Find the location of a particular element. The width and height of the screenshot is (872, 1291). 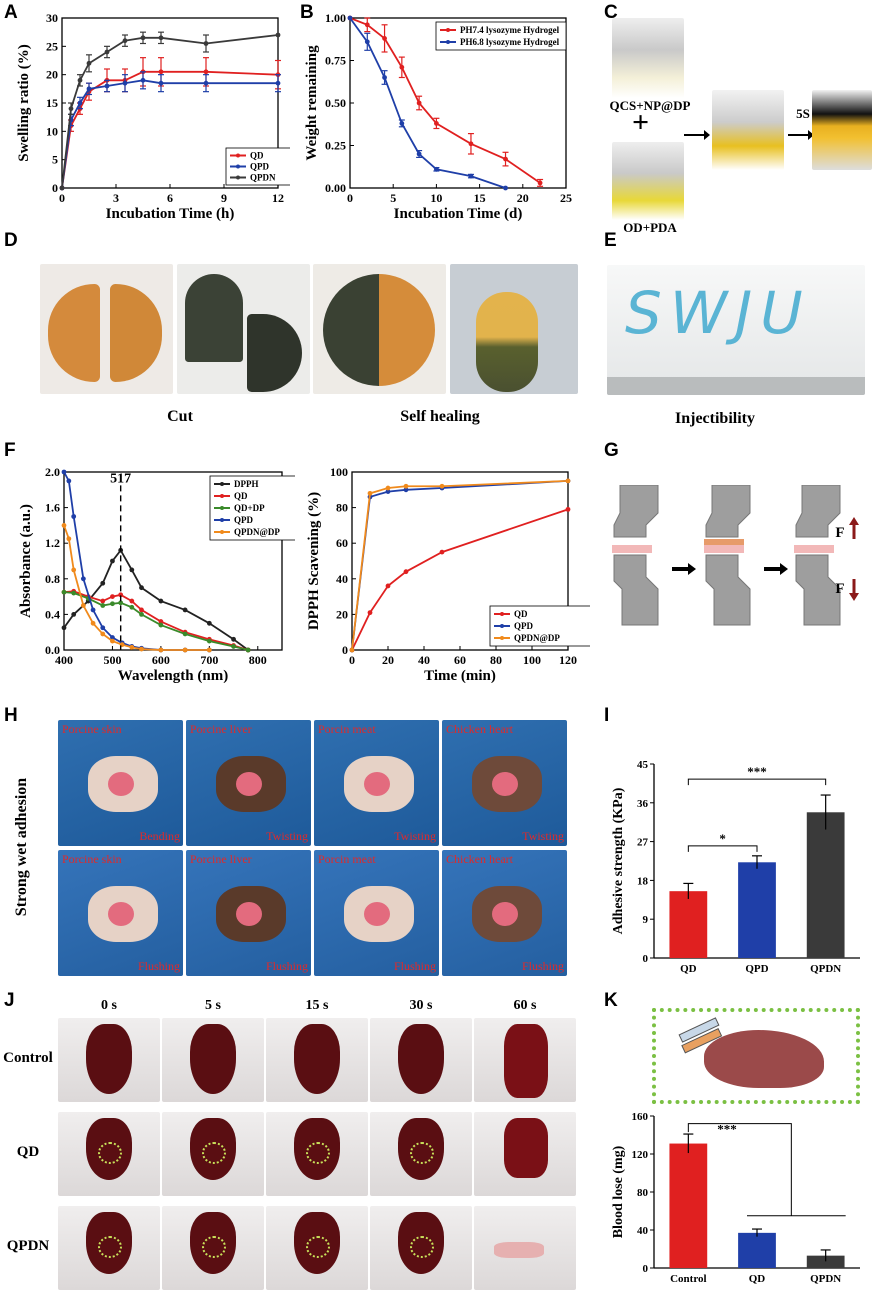

time-header: 30 s is located at coordinates (421, 1005).